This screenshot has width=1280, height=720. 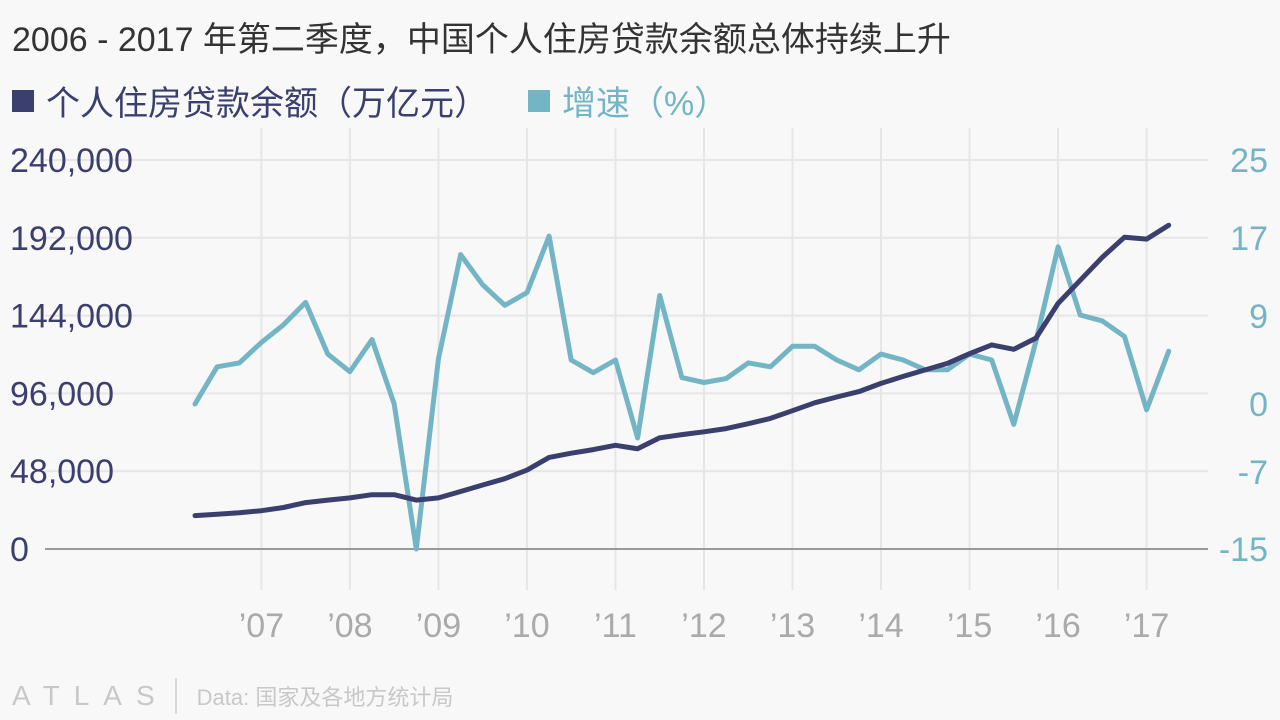 What do you see at coordinates (23, 100) in the screenshot?
I see `legend-swatch-balance` at bounding box center [23, 100].